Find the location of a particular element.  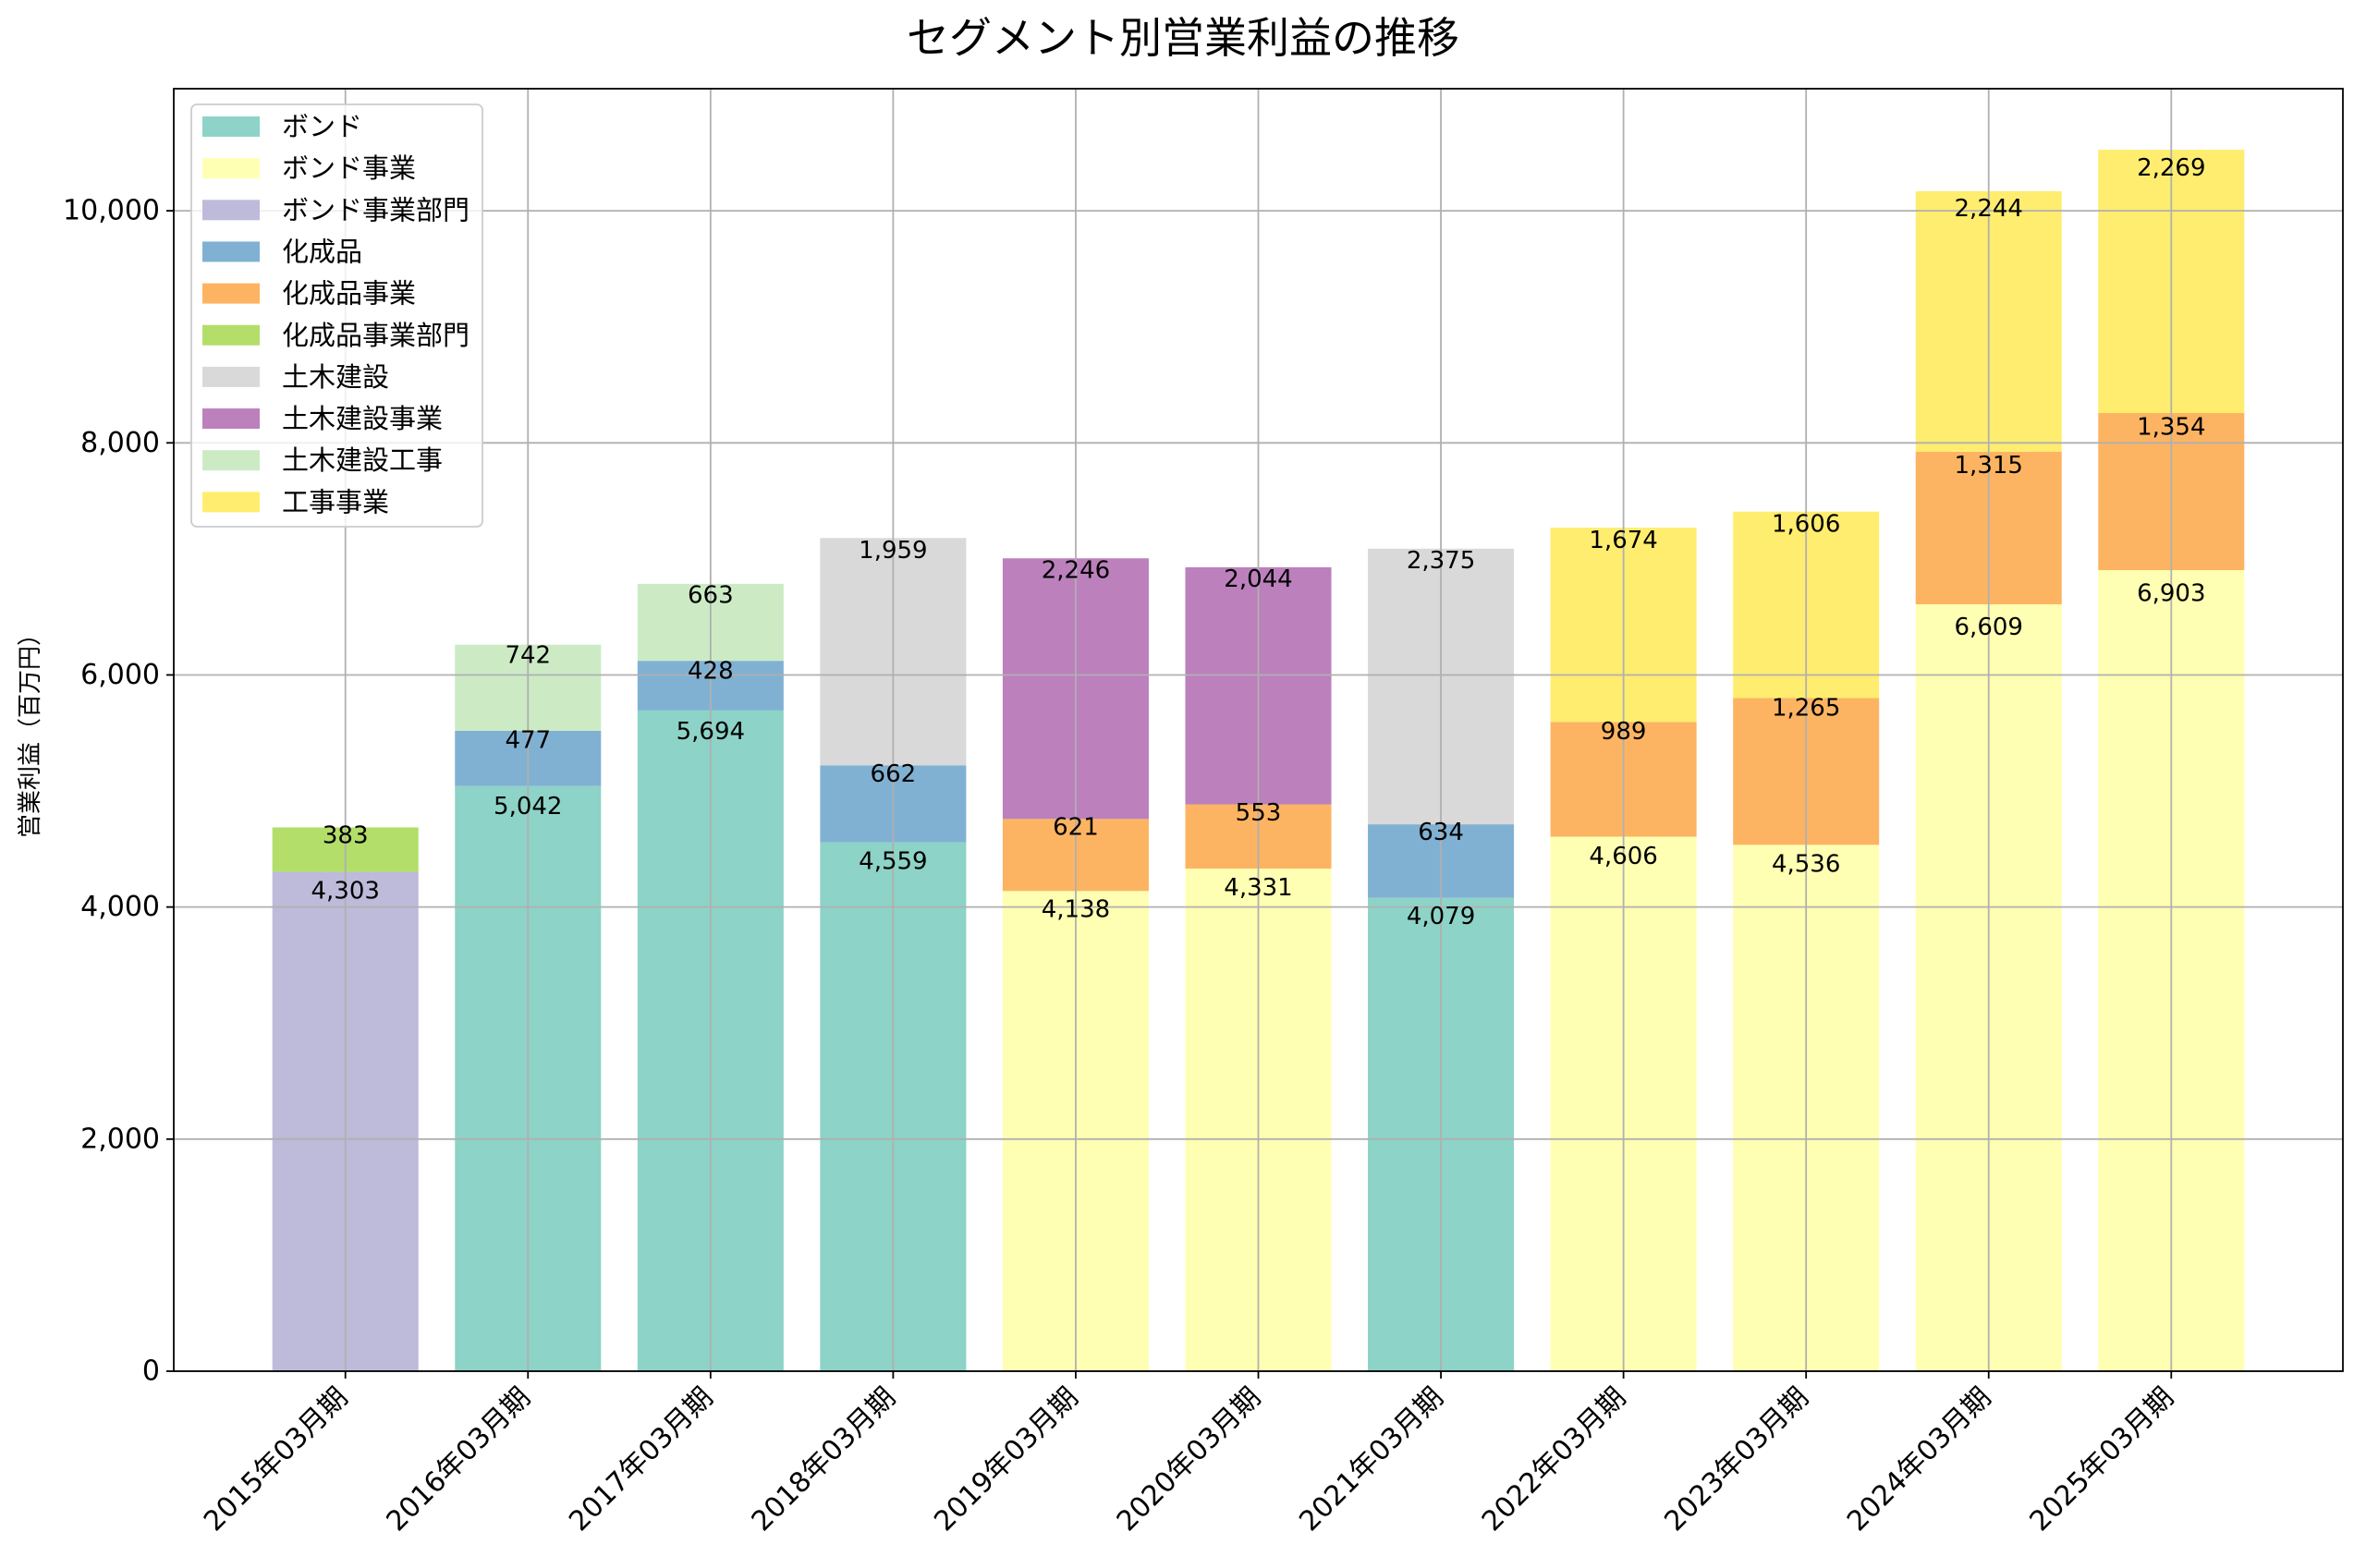

data-label-10-10: 2,244 is located at coordinates (1989, 209).